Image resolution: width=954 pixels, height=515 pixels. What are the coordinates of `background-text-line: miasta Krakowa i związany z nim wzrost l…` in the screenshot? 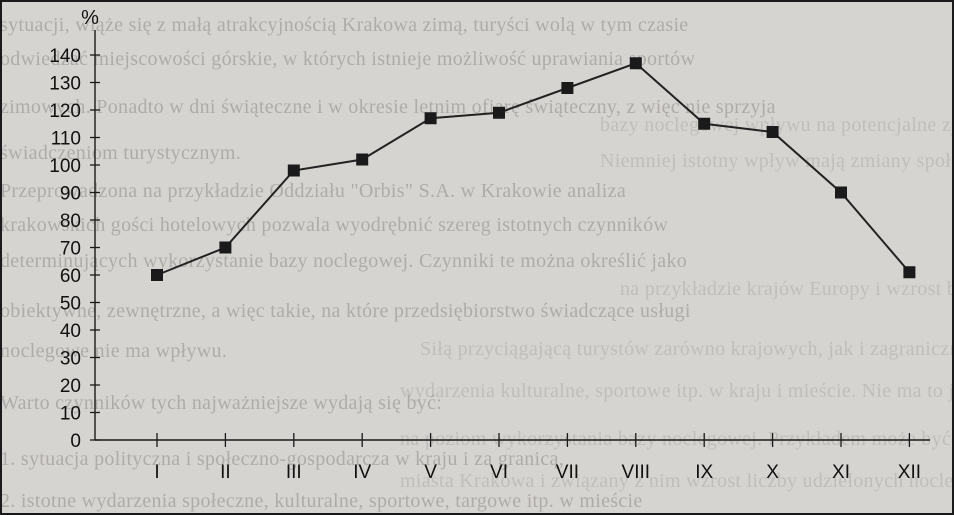 It's located at (677, 481).